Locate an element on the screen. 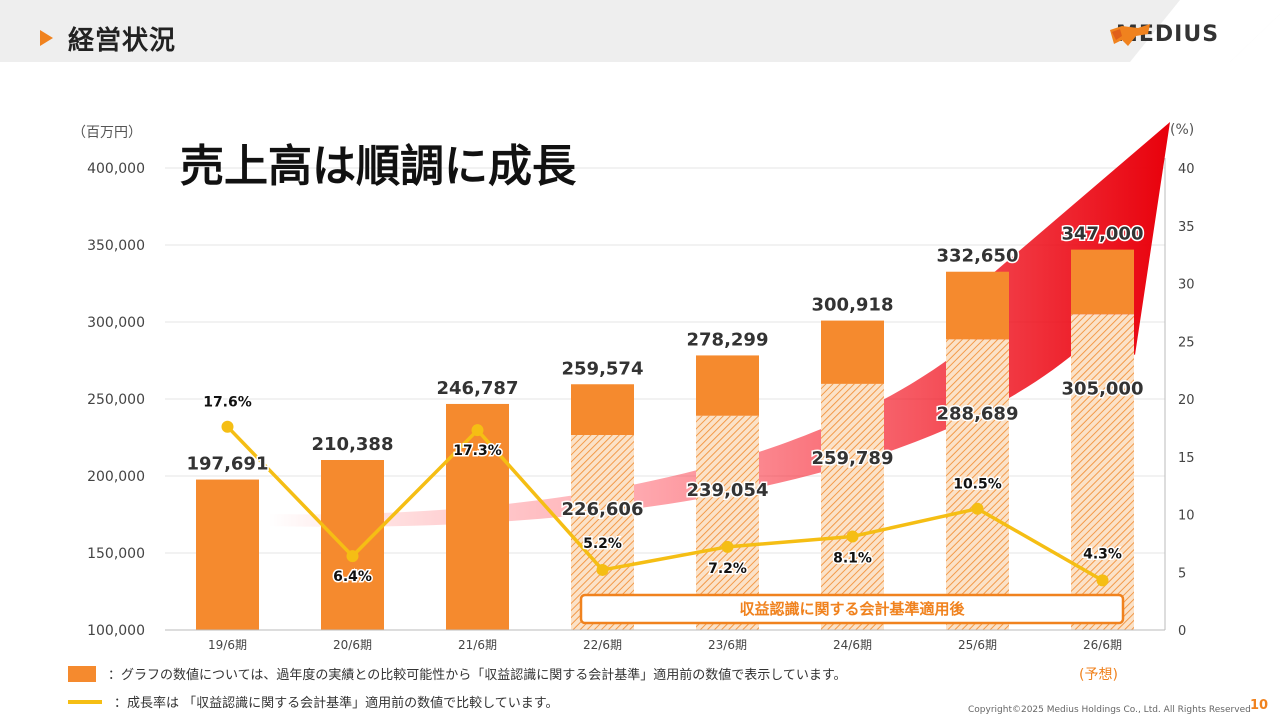  x-tick-label: 26/6期 is located at coordinates (1102, 645).